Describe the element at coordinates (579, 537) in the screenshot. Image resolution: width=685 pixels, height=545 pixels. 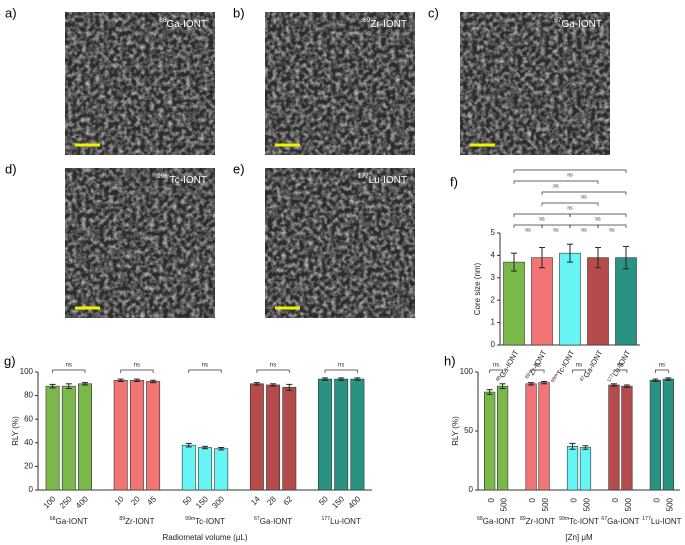
I see `x-axis-label: [Zn] μM` at that location.